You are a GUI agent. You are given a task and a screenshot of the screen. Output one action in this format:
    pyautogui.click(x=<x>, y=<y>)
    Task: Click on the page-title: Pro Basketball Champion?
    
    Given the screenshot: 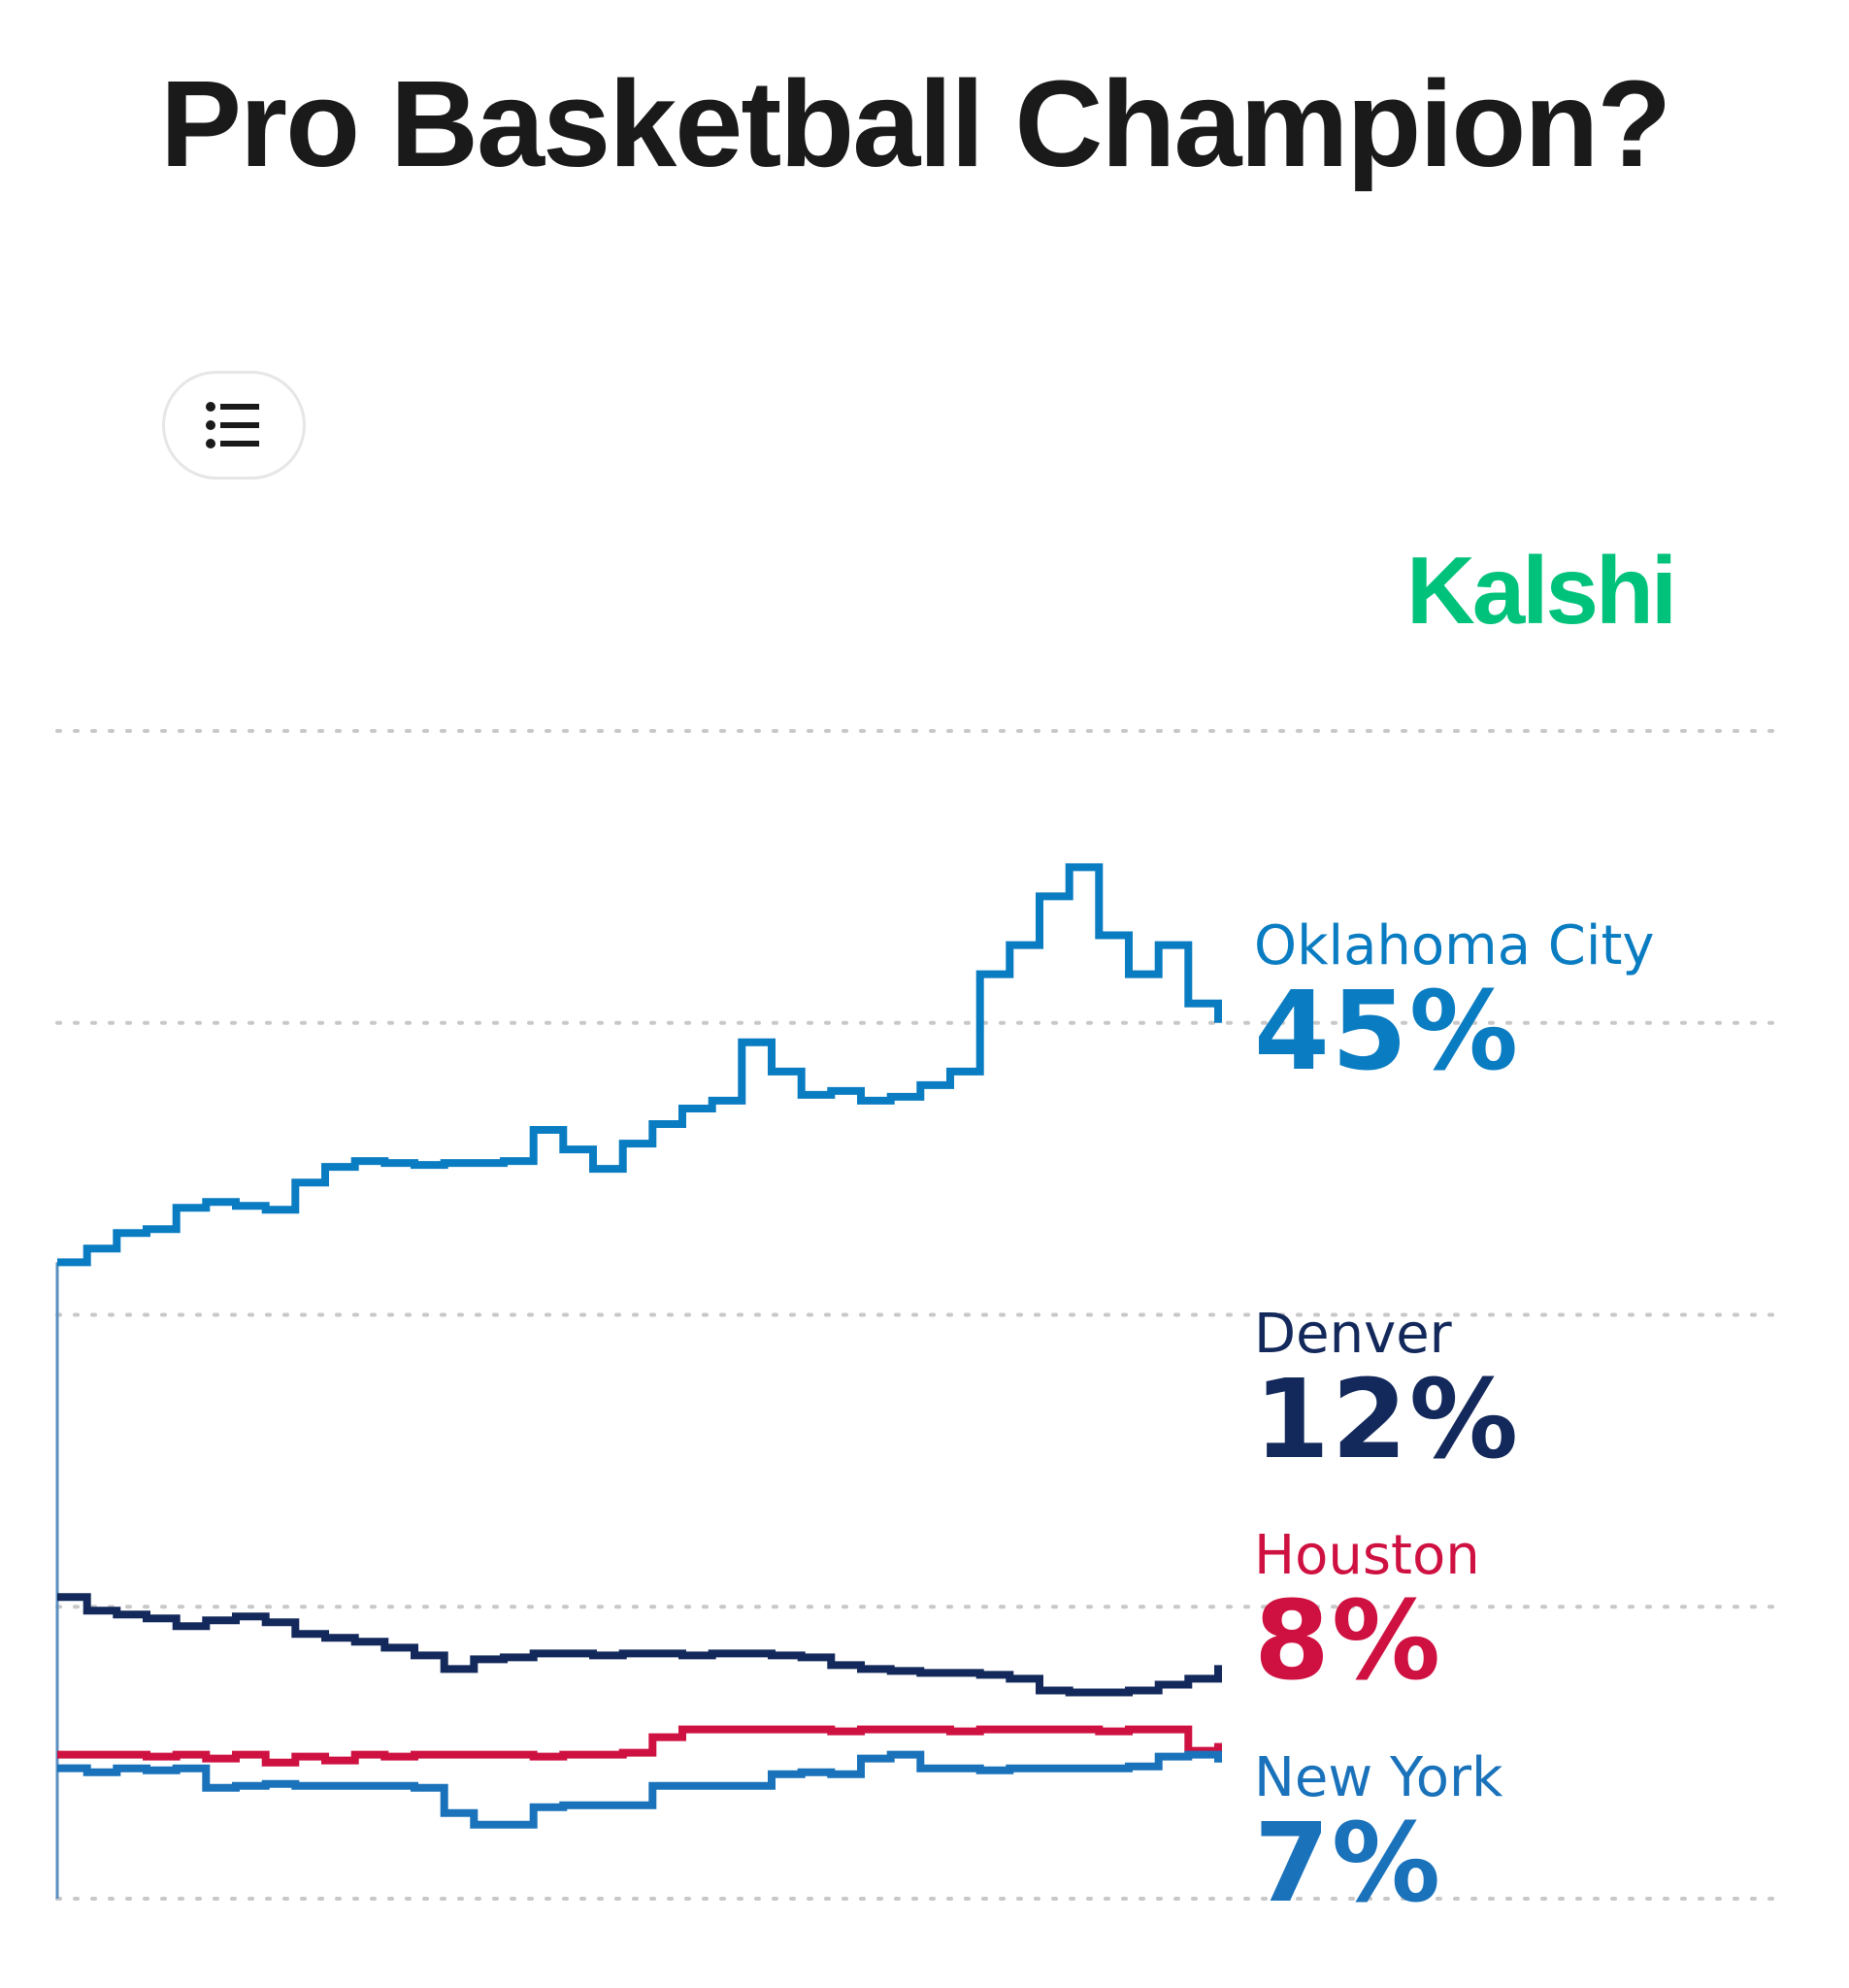 What is the action you would take?
    pyautogui.click(x=916, y=124)
    